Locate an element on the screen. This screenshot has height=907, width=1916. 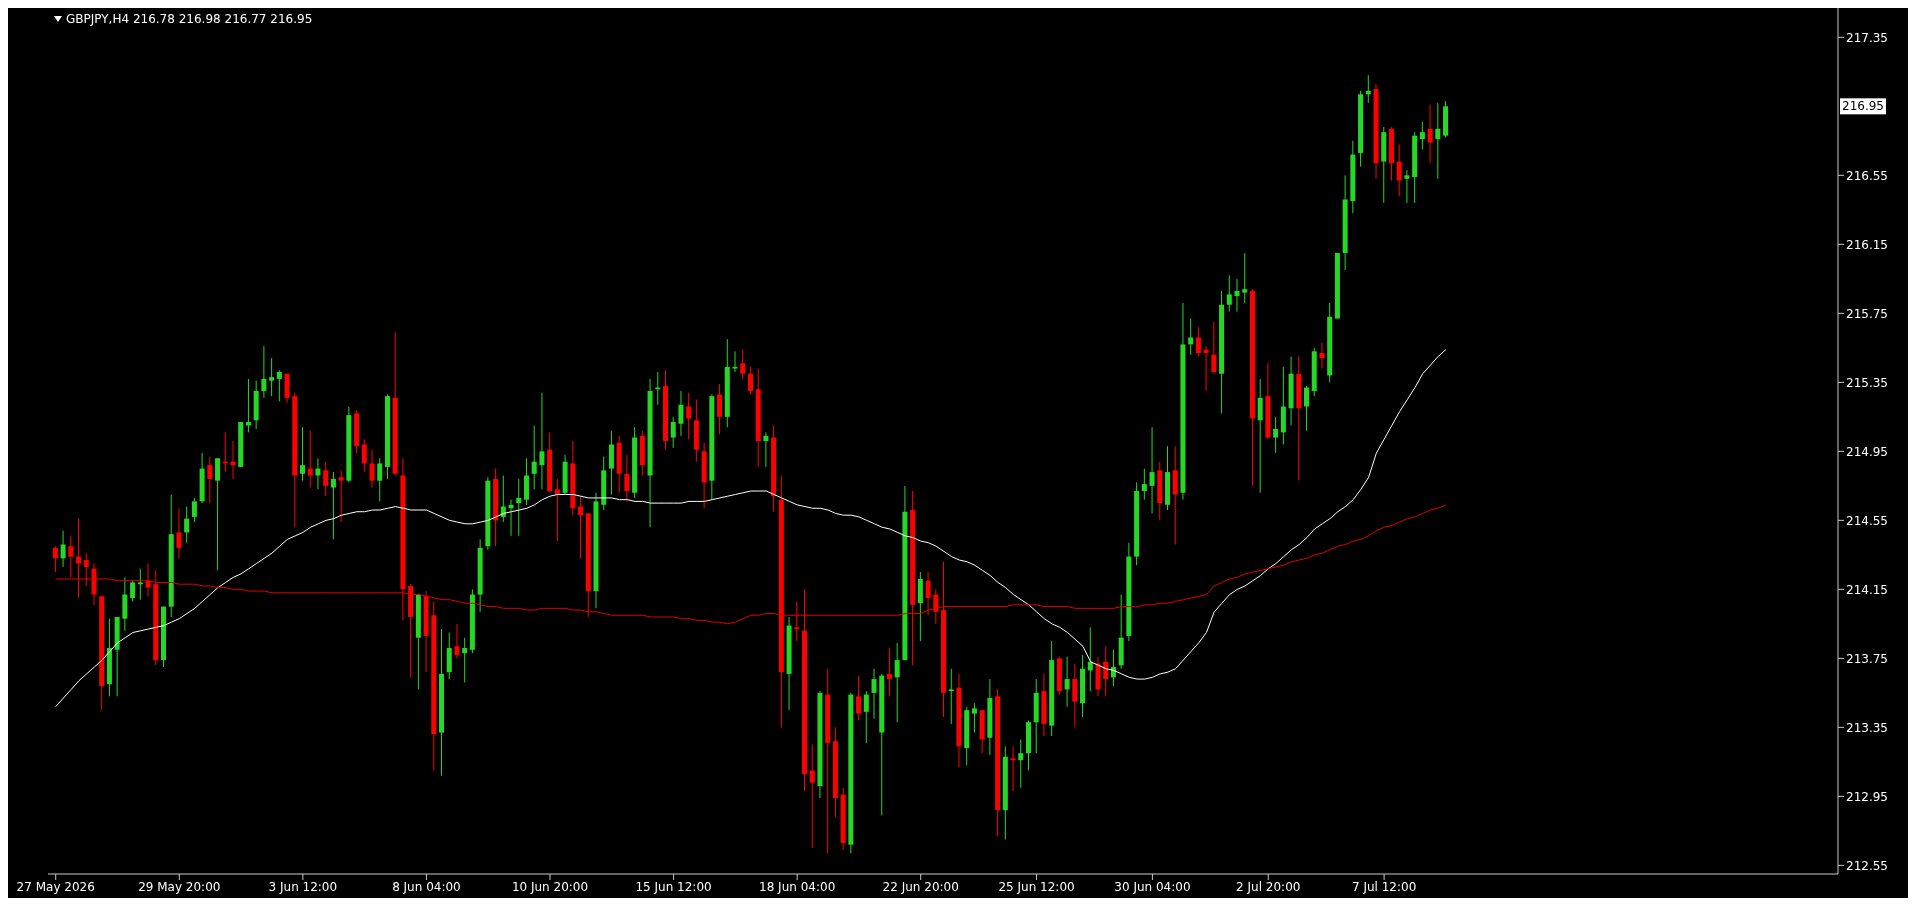
x-tick-label: 8 Jun 04:00 is located at coordinates (426, 886).